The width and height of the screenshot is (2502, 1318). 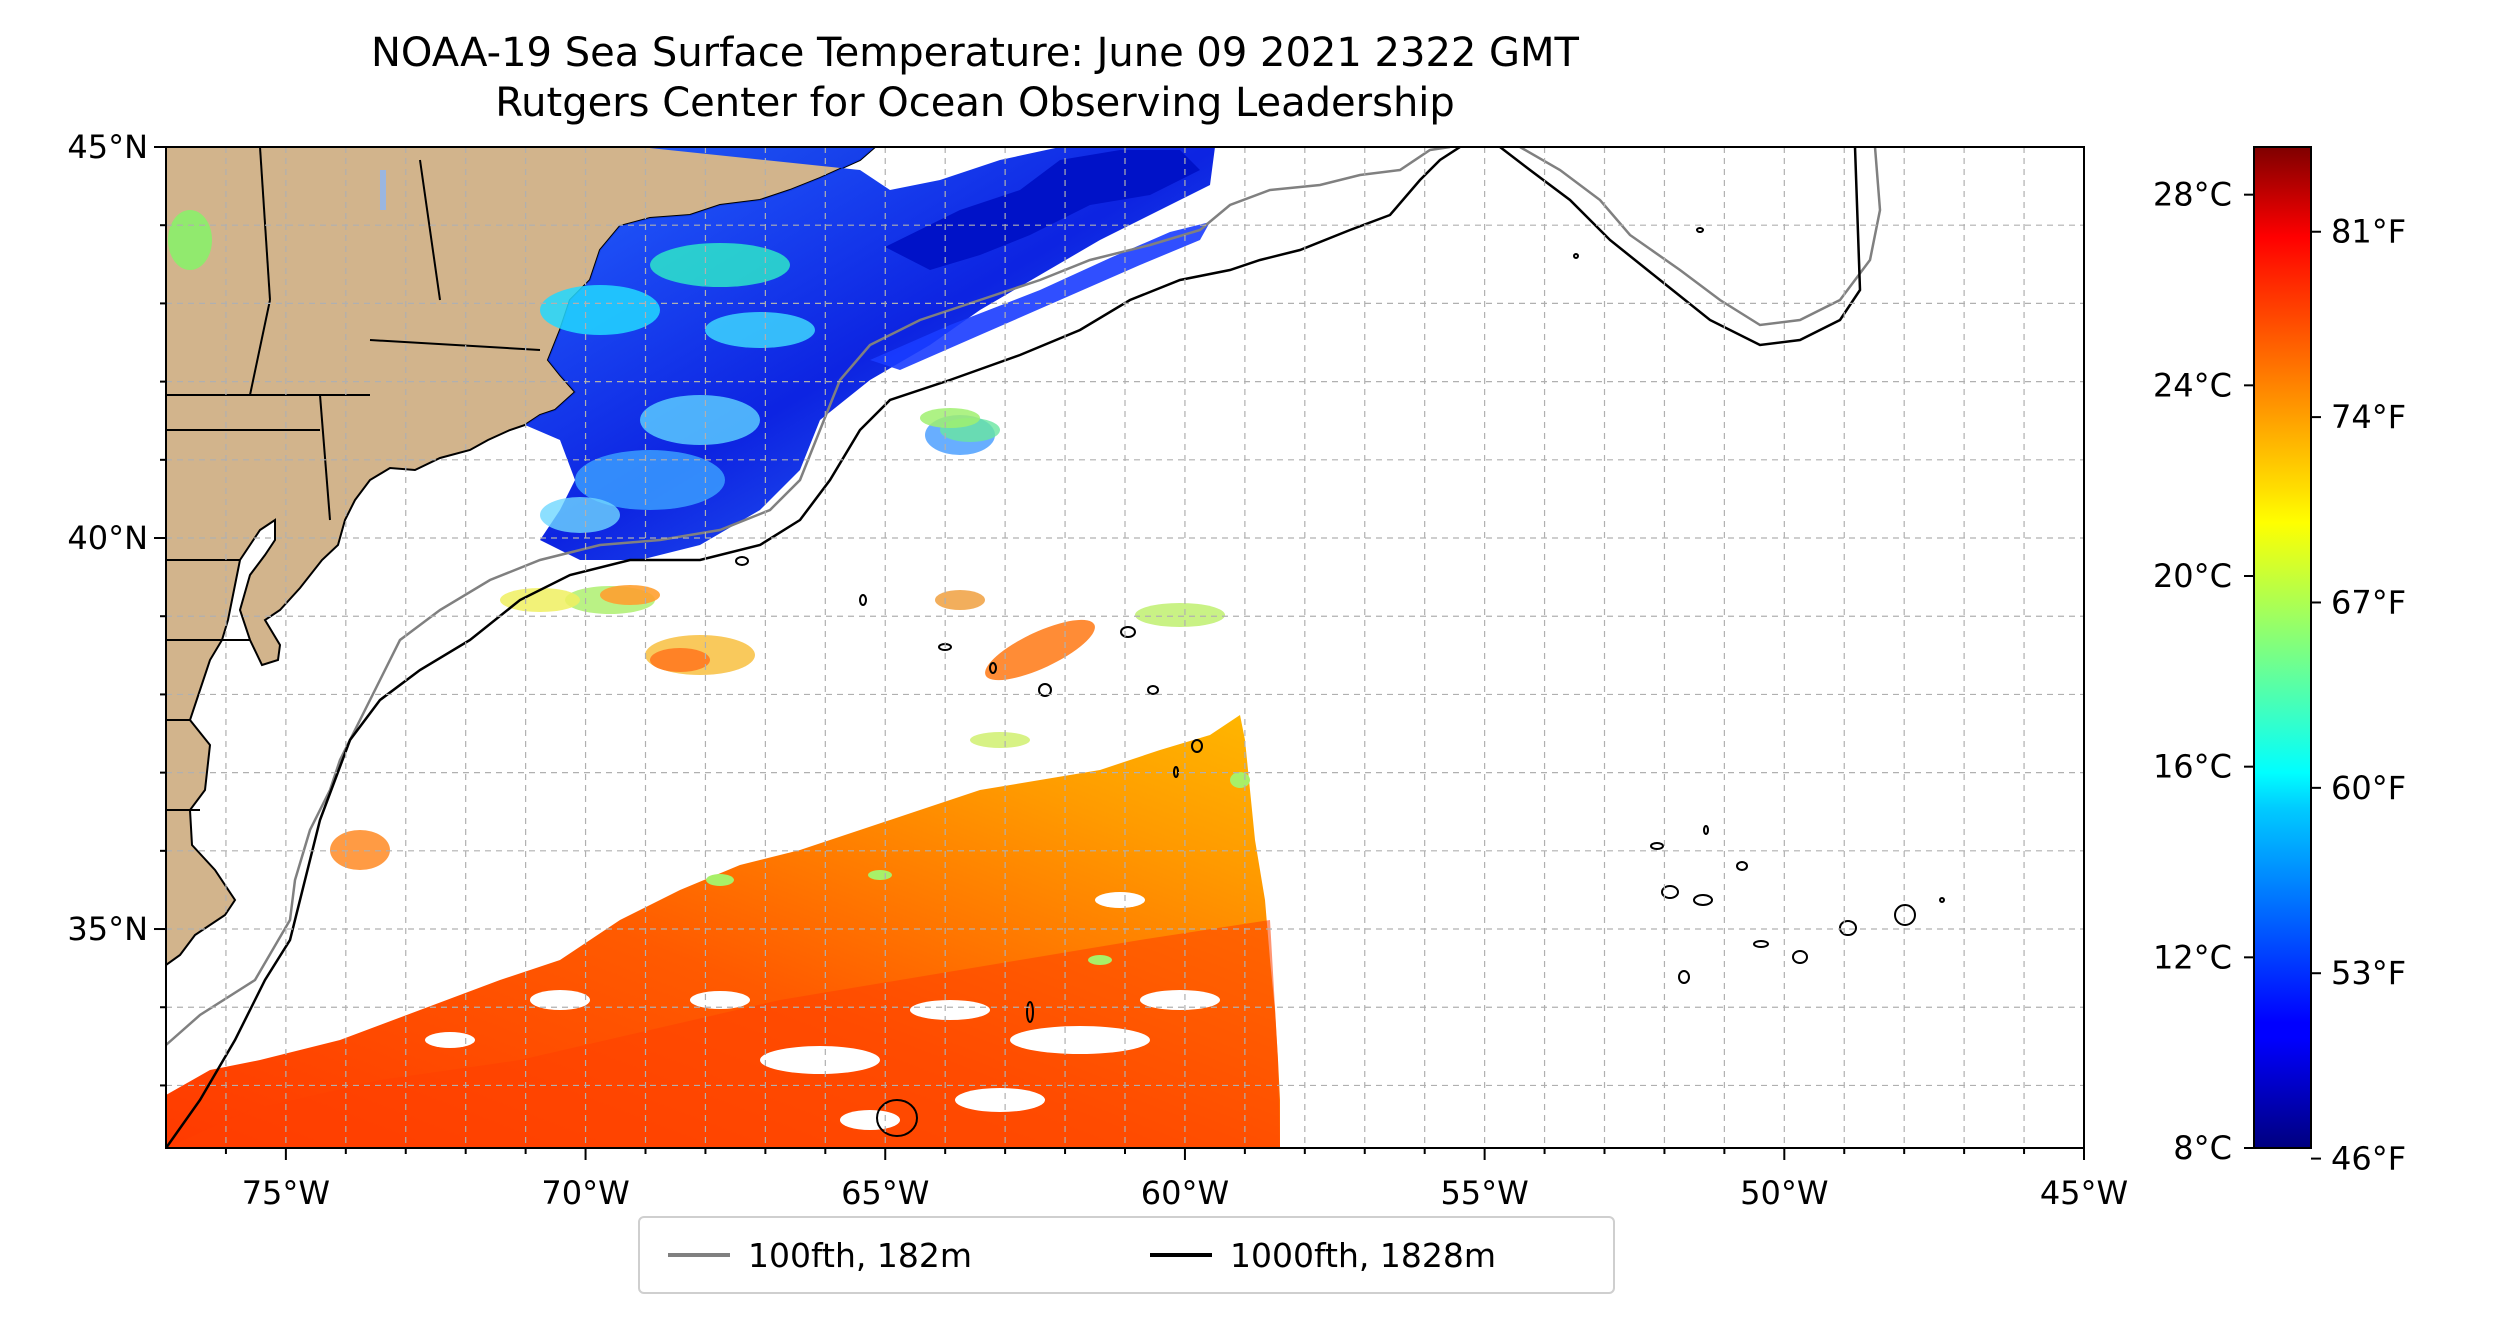 What do you see at coordinates (107, 147) in the screenshot?
I see `lat-tick-label: 45°N` at bounding box center [107, 147].